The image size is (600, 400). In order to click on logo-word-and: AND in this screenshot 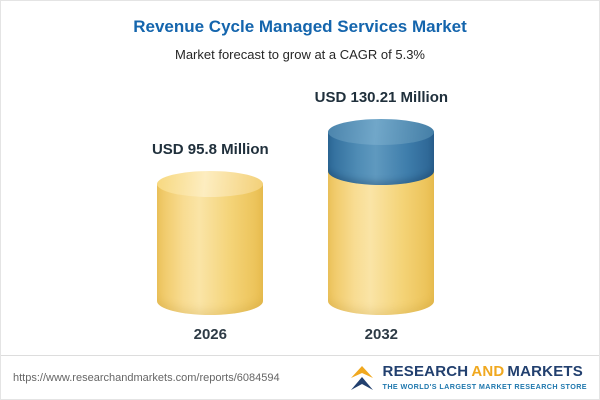, I will do `click(488, 371)`.